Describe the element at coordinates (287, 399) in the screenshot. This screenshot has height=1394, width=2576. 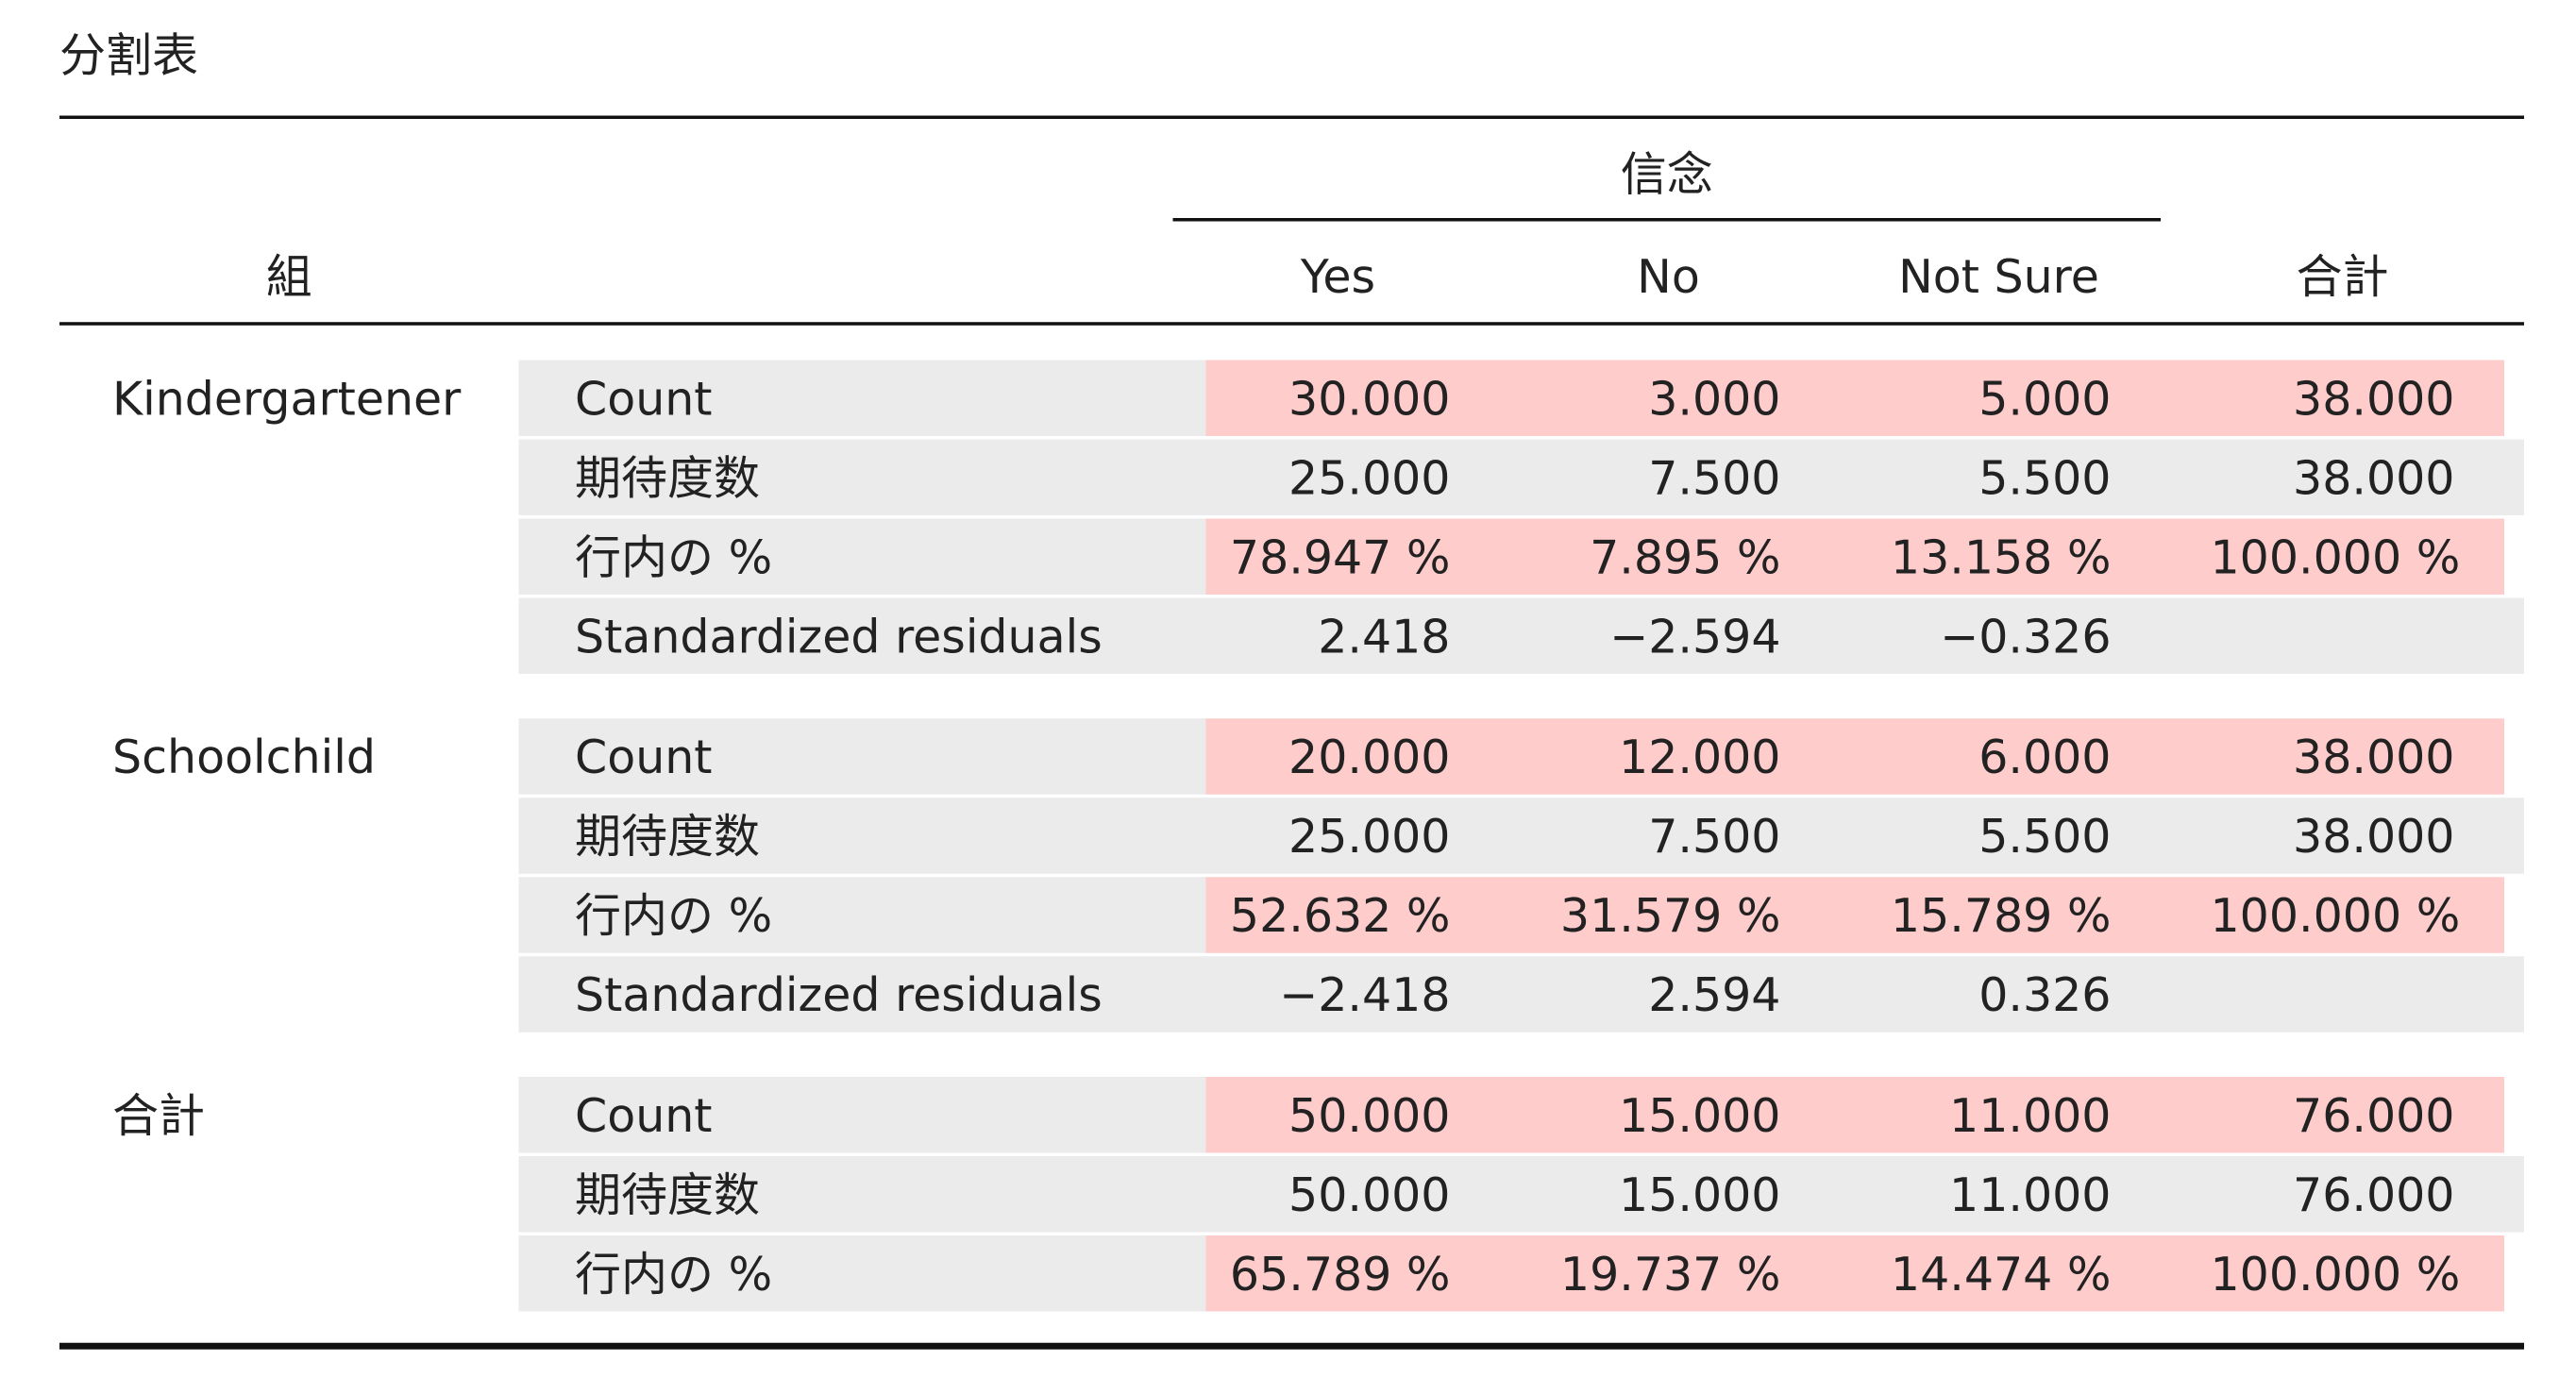
I see `group-label: Kindergartener` at that location.